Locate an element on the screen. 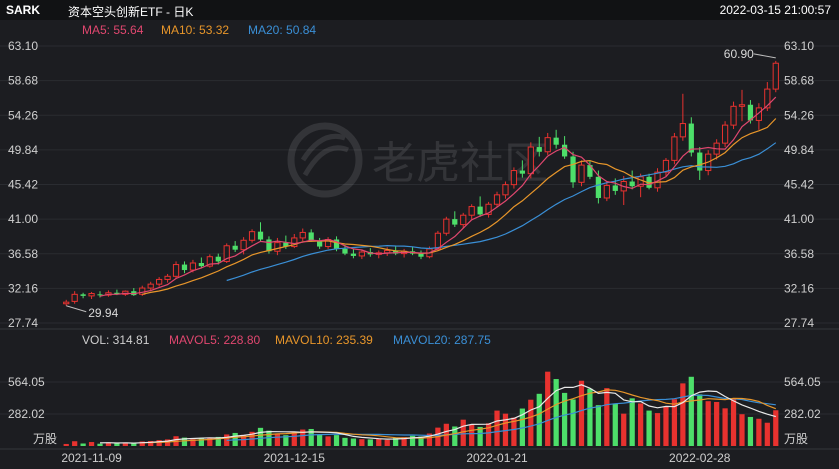 The image size is (839, 469). low-leader-line is located at coordinates (76, 309).